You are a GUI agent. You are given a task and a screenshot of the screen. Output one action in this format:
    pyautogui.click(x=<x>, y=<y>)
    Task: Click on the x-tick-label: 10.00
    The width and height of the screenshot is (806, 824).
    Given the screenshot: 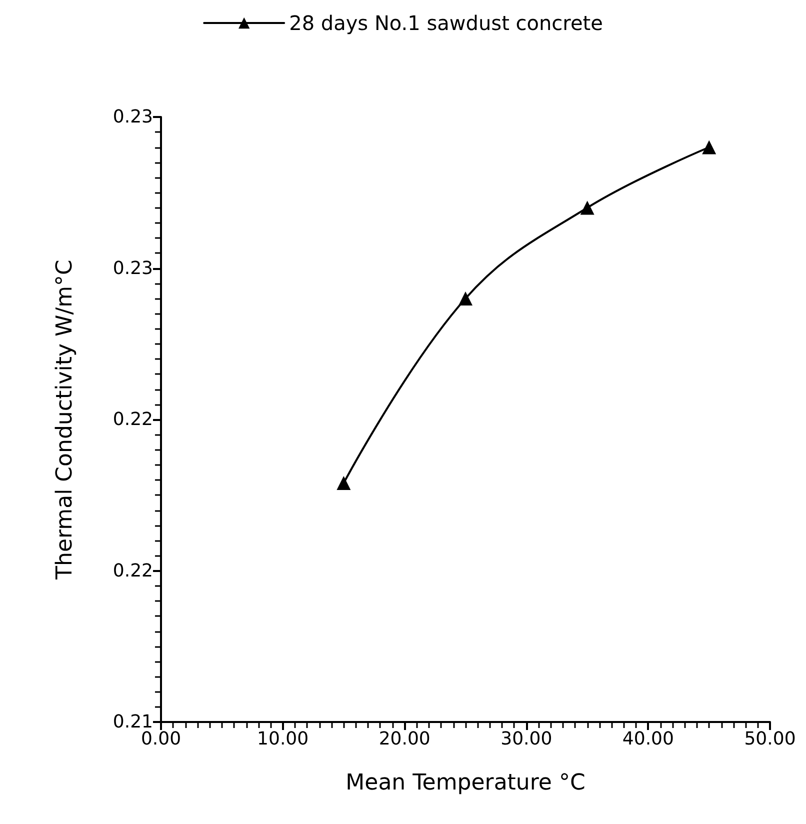 What is the action you would take?
    pyautogui.click(x=283, y=739)
    